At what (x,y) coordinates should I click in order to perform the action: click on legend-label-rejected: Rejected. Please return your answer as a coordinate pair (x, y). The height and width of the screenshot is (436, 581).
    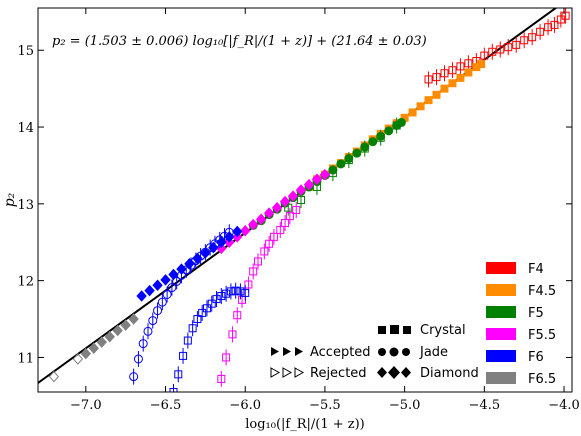
    Looking at the image, I should click on (338, 373).